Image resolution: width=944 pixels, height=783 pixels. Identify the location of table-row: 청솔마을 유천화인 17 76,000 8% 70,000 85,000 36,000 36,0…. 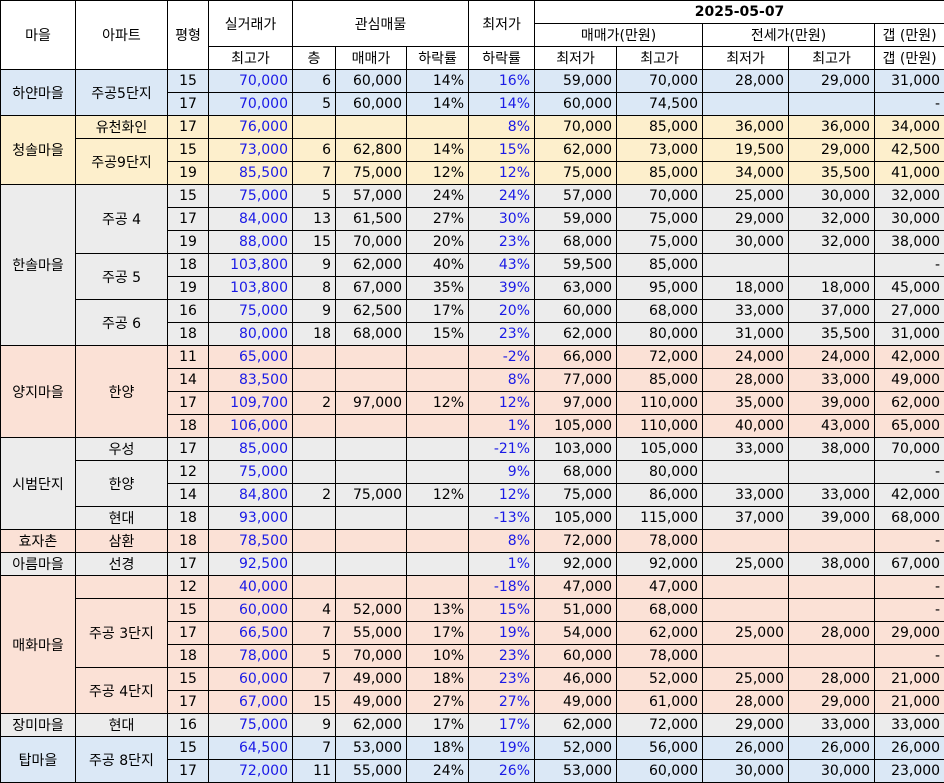
(472, 150).